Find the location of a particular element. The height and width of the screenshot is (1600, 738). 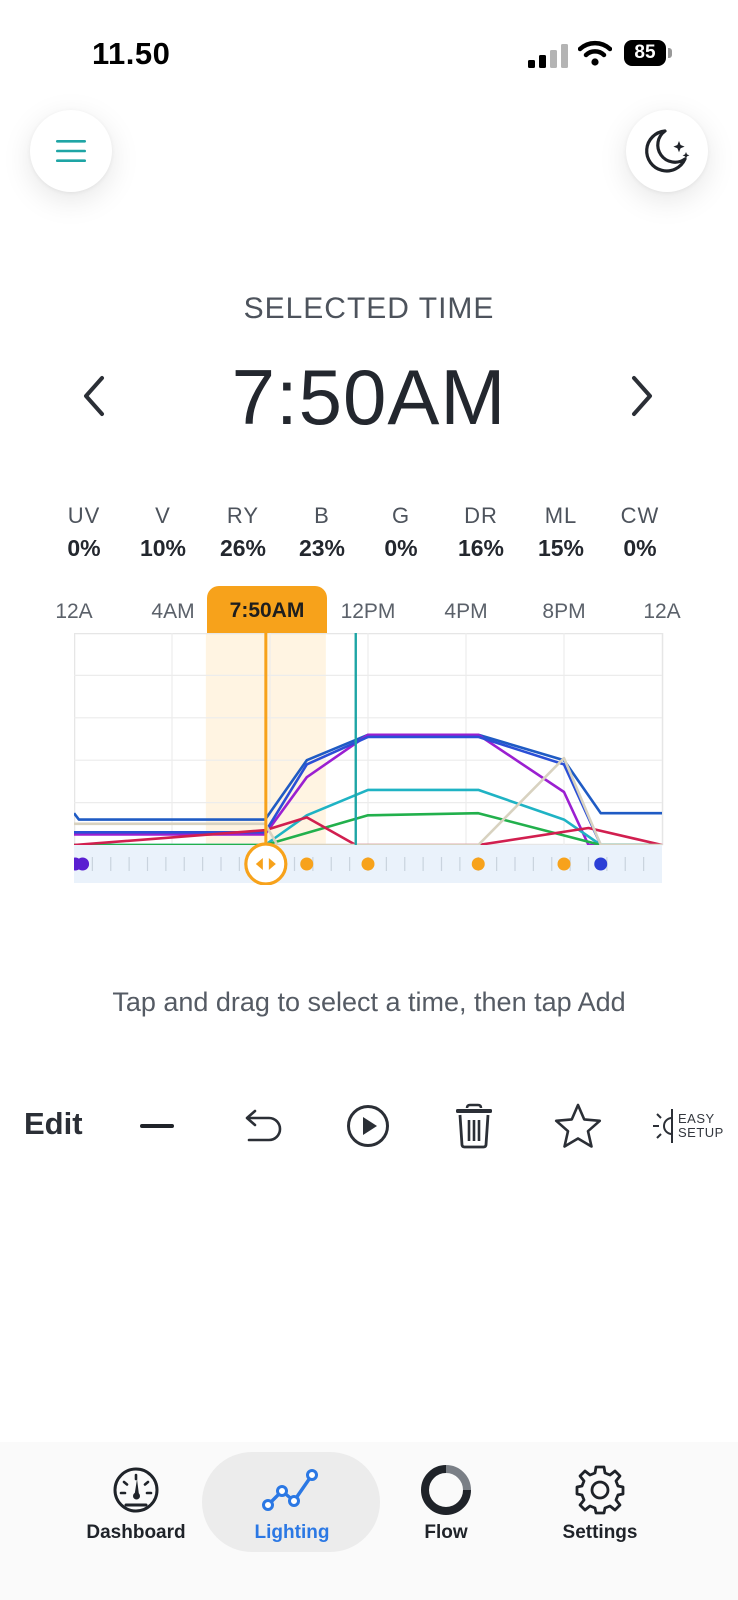

previous-time-button is located at coordinates (94, 396).